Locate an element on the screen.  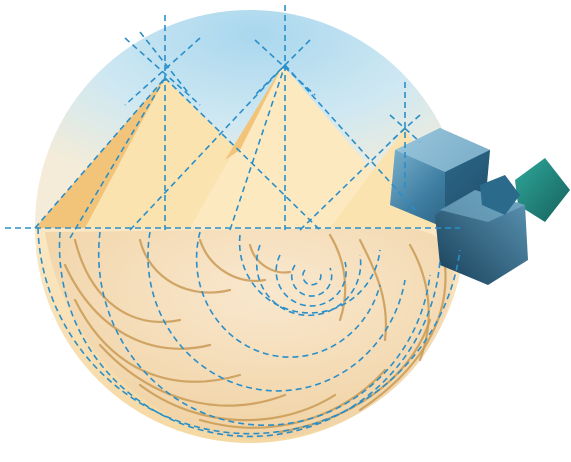
pyramid-right-shade is located at coordinates (254, 112).